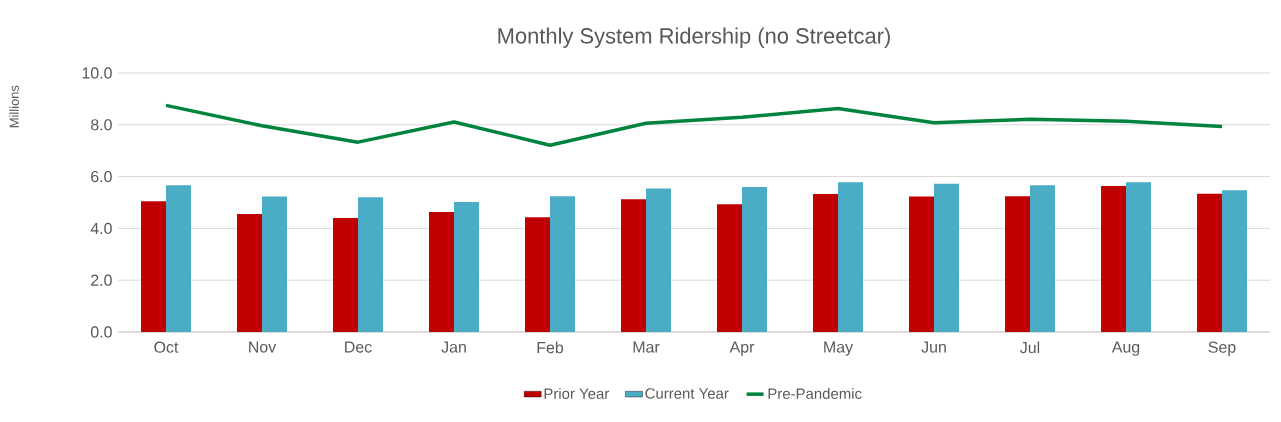  What do you see at coordinates (14, 106) in the screenshot?
I see `y-axis-title: Millions` at bounding box center [14, 106].